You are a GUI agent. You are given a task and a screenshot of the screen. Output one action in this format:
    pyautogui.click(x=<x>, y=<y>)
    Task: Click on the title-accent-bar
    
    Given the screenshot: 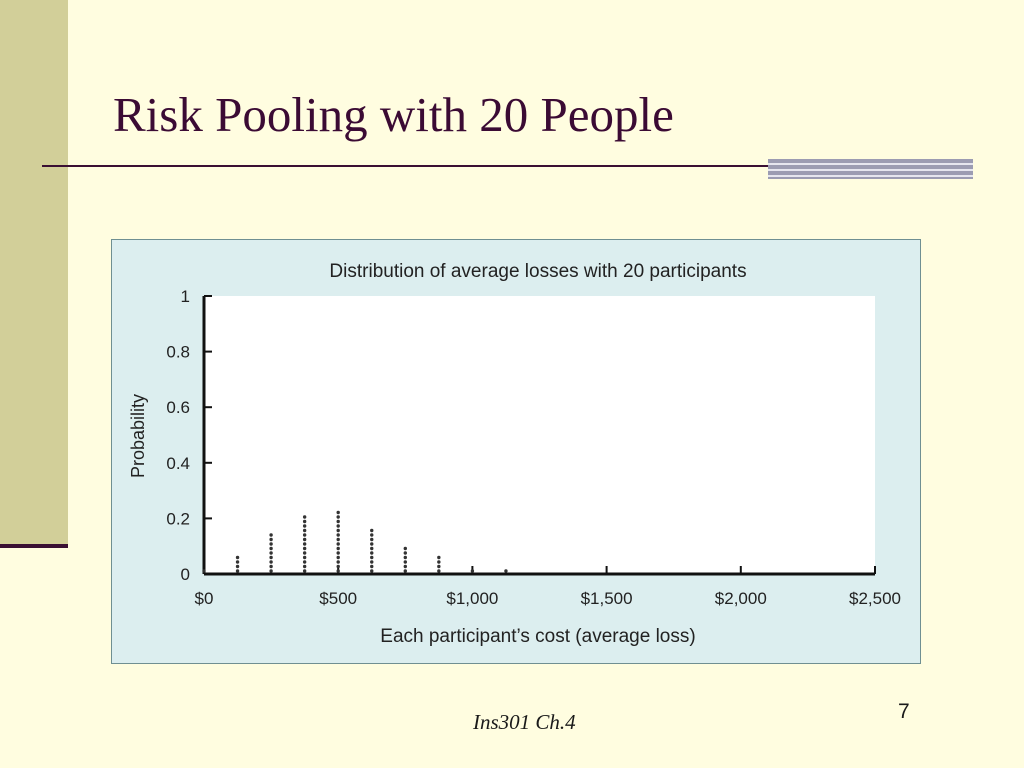 What is the action you would take?
    pyautogui.click(x=870, y=169)
    